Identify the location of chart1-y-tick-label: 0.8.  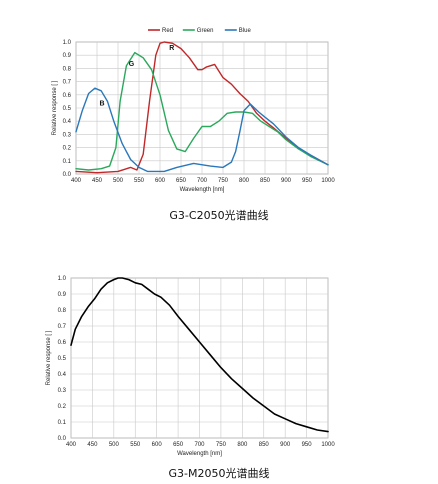
(67, 69).